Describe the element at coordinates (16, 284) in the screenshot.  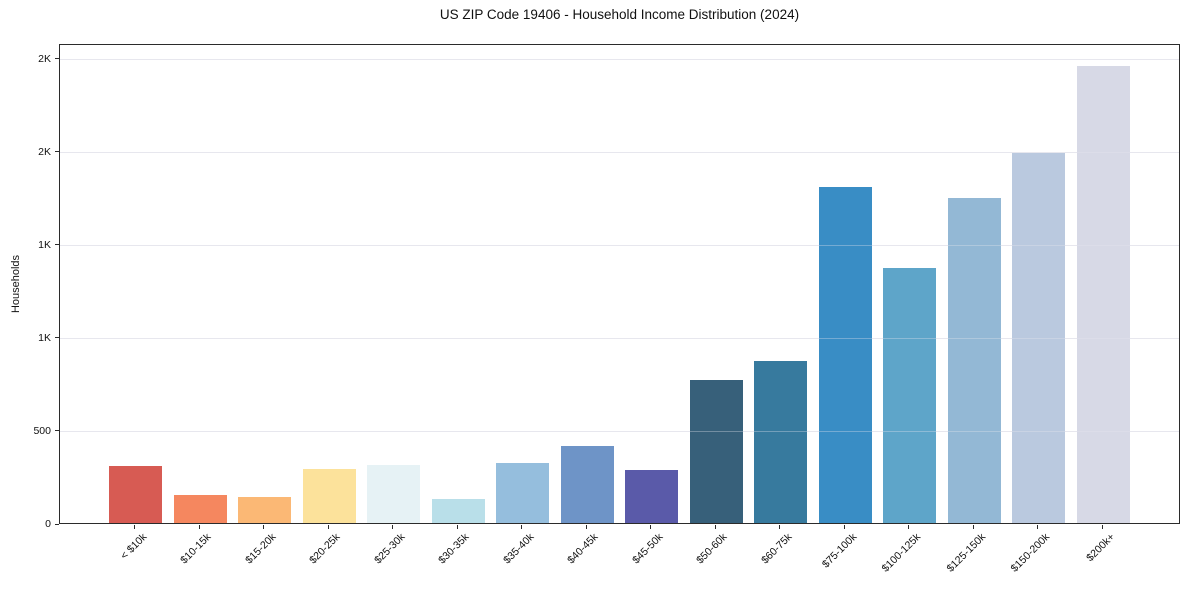
I see `y-axis-label: Households` at that location.